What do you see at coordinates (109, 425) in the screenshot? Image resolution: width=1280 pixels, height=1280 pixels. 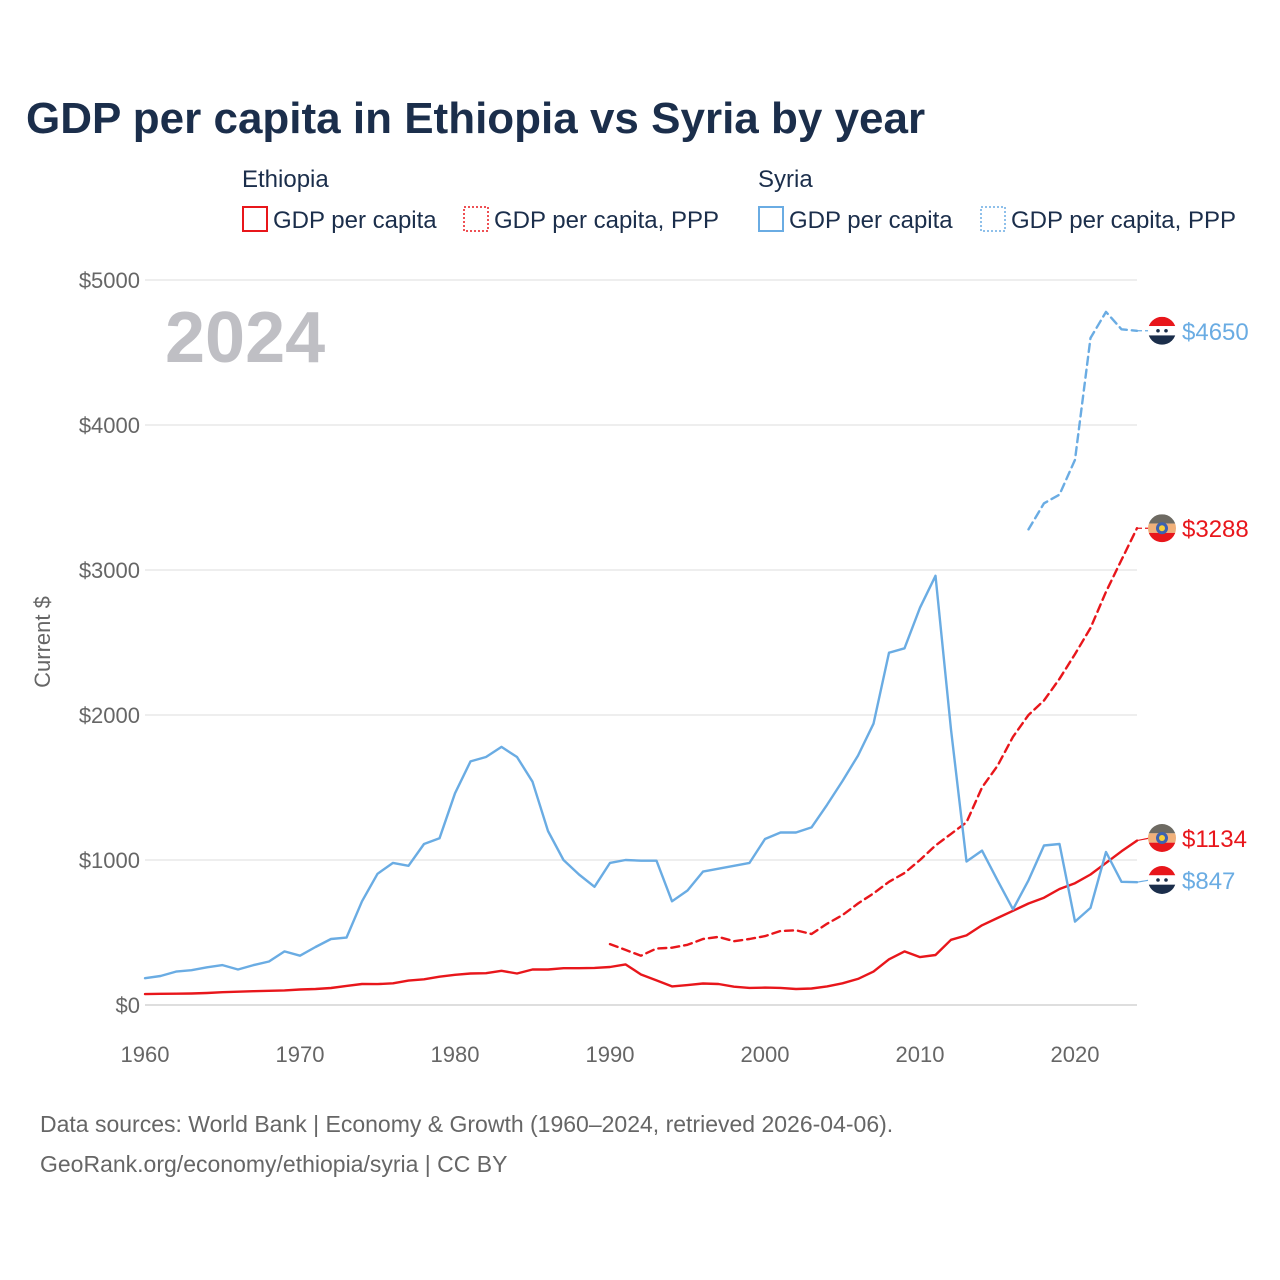 I see `y-tick-label: $4000` at bounding box center [109, 425].